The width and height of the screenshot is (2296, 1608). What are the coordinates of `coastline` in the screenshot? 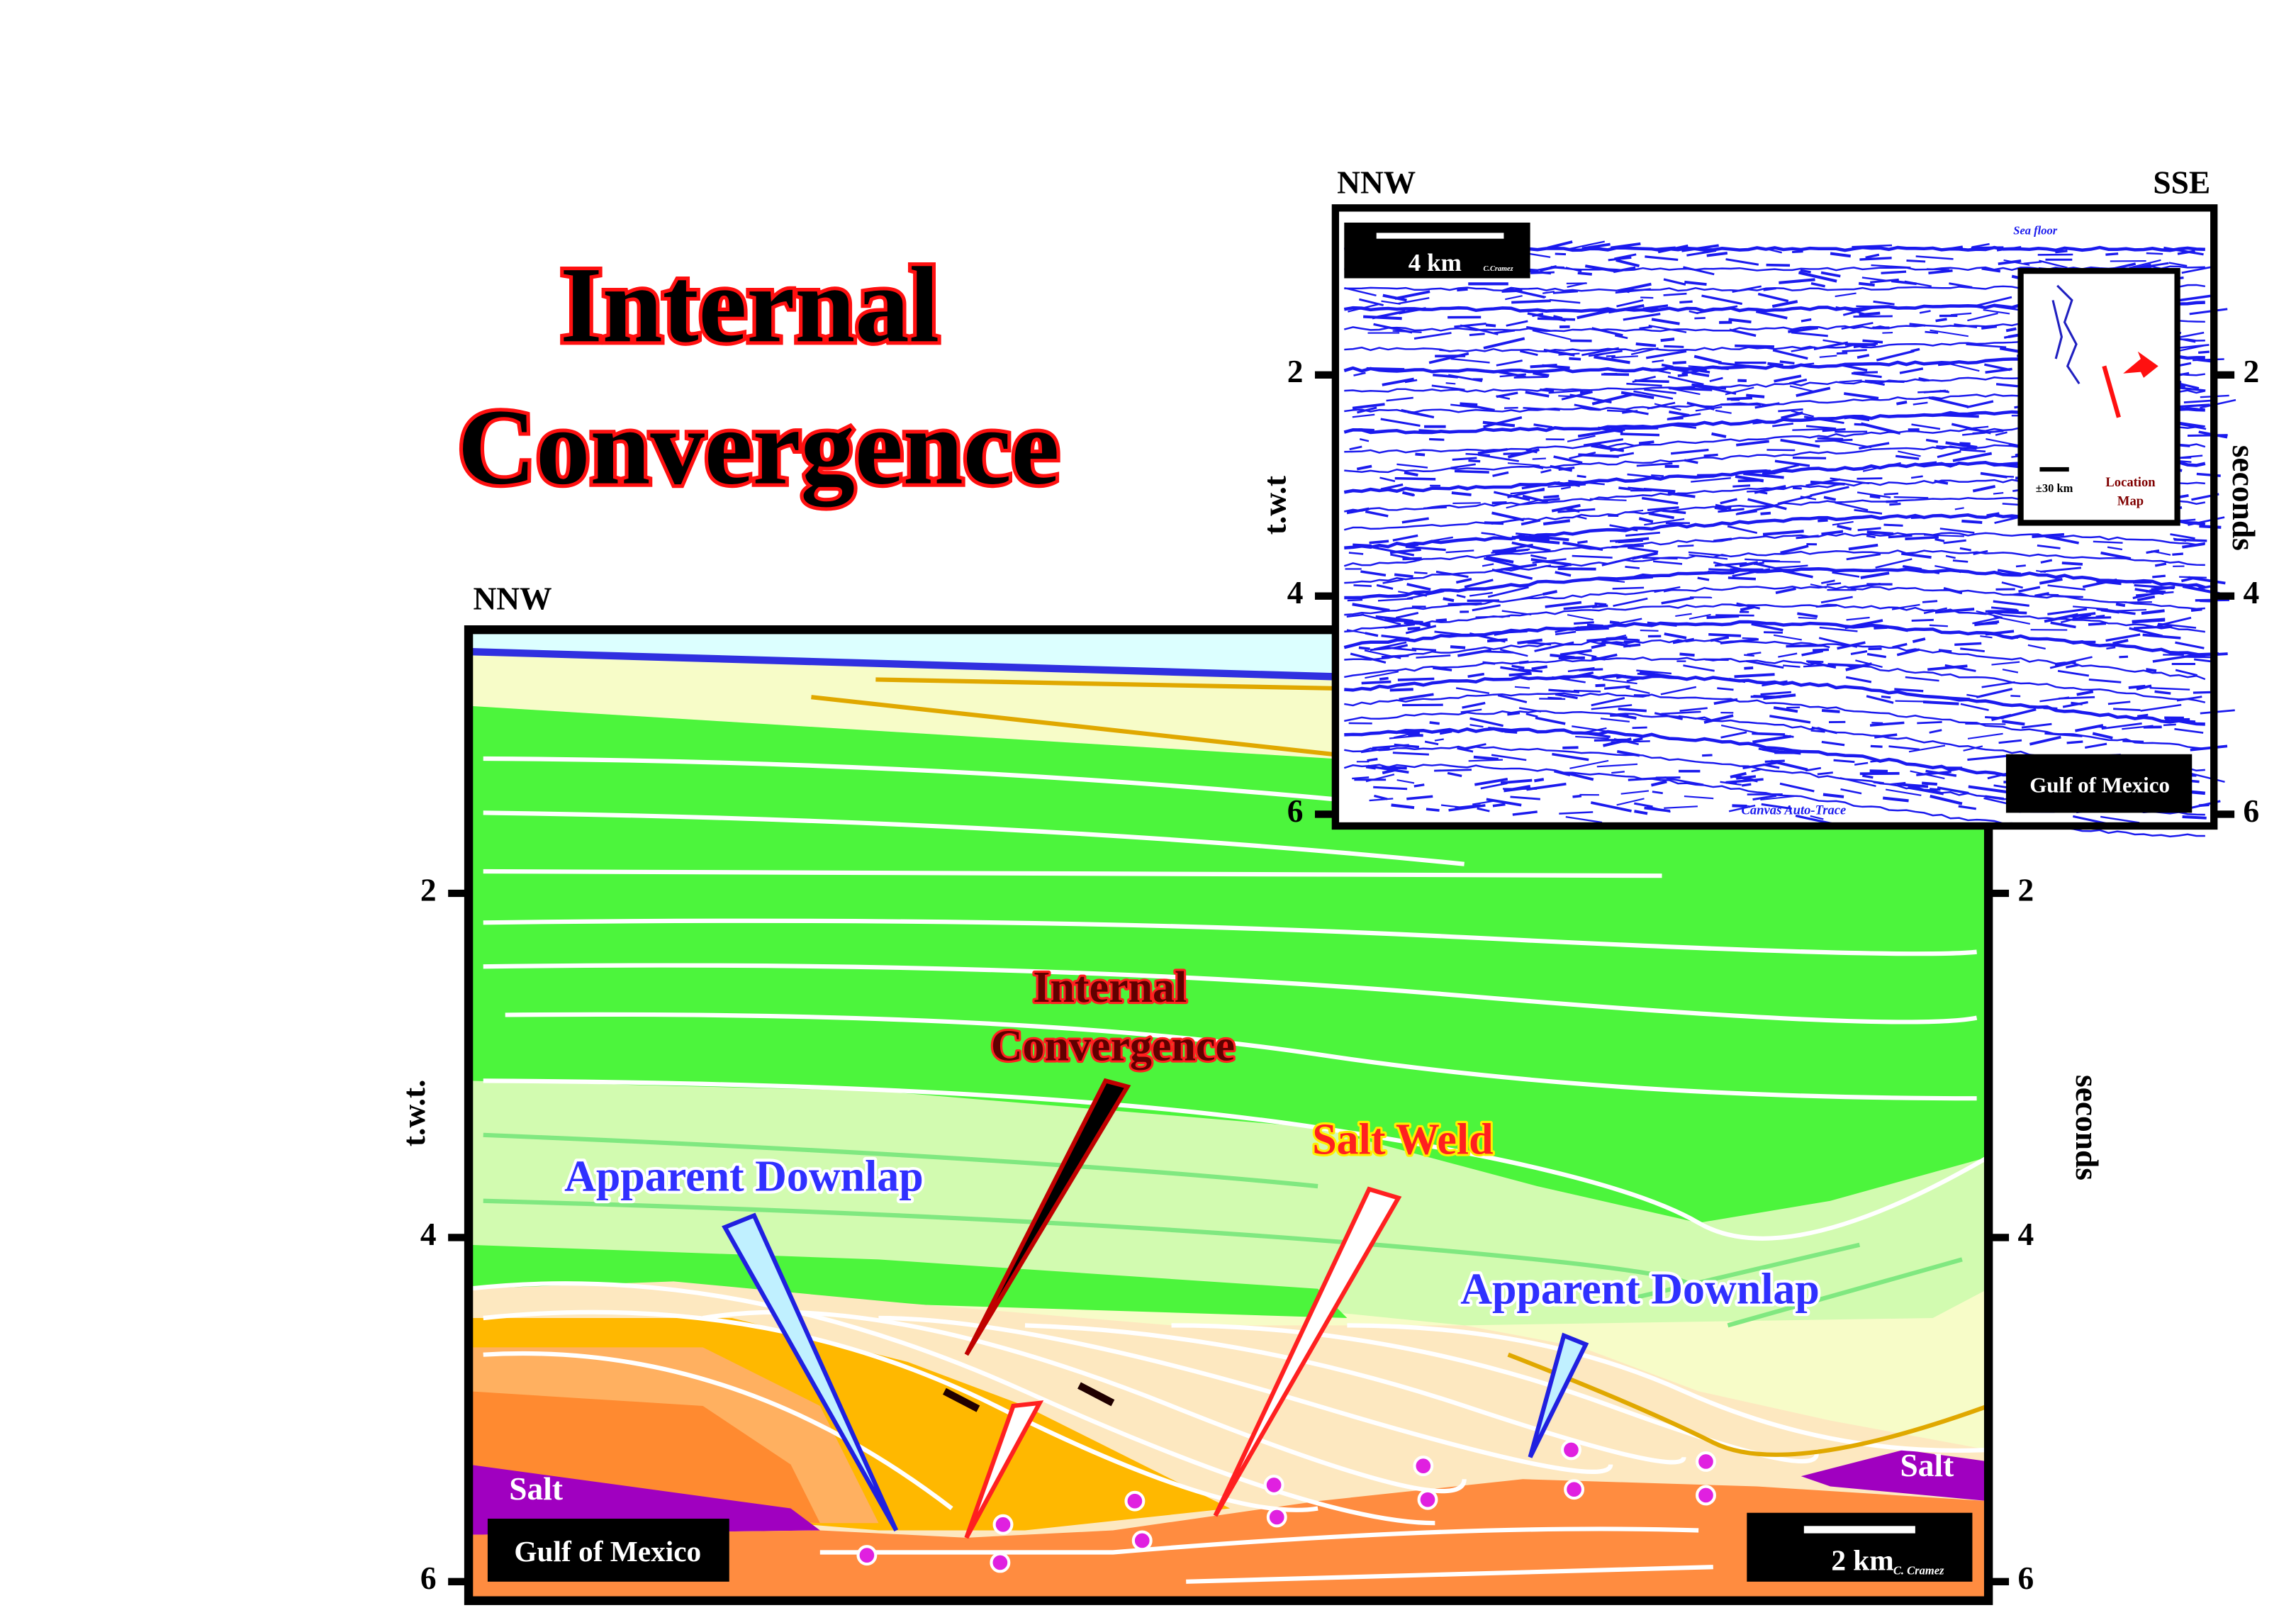 It's located at (2066, 334).